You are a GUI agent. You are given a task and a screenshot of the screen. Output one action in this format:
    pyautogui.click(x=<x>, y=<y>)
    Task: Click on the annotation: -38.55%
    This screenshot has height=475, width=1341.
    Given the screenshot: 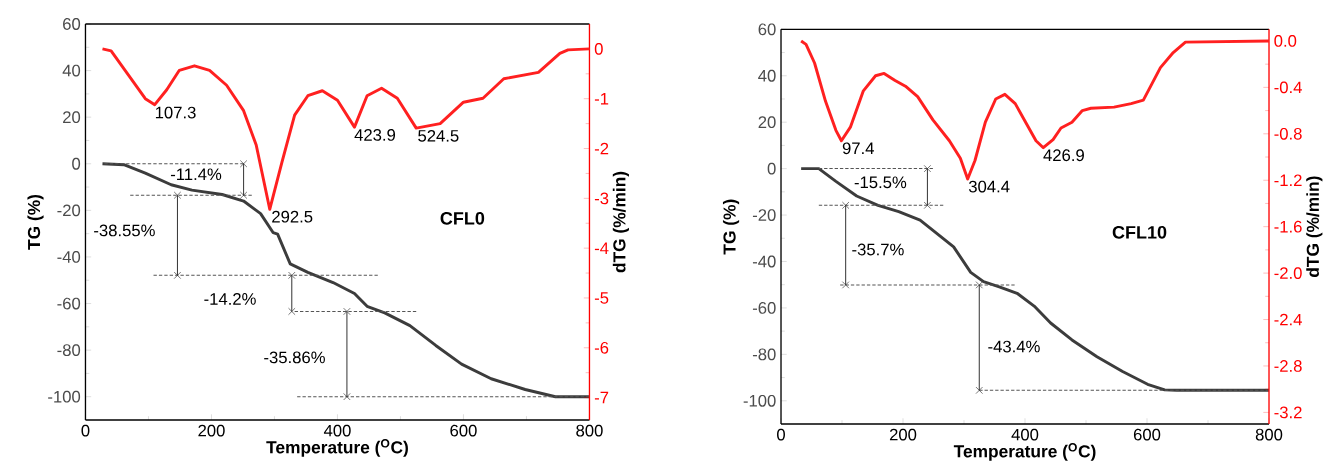 What is the action you would take?
    pyautogui.click(x=124, y=230)
    